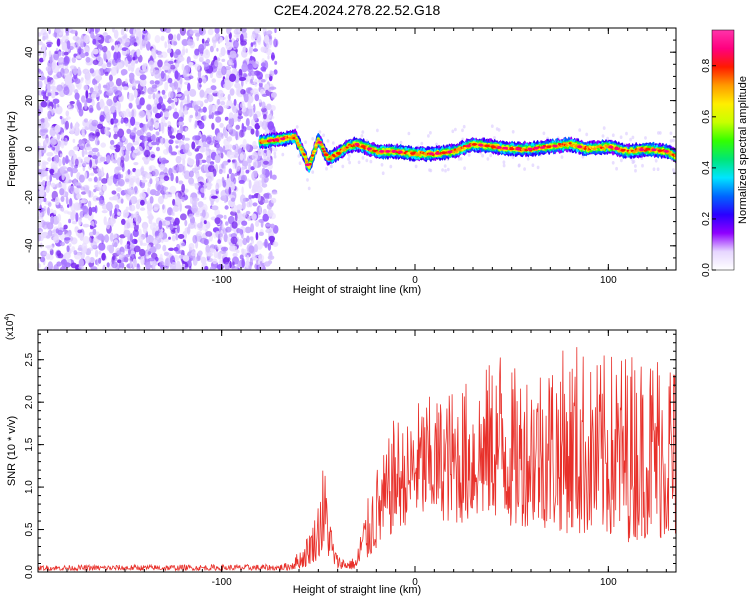 The image size is (750, 600). Describe the element at coordinates (743, 150) in the screenshot. I see `colorbar-label: Normalized spectral amplitude` at that location.